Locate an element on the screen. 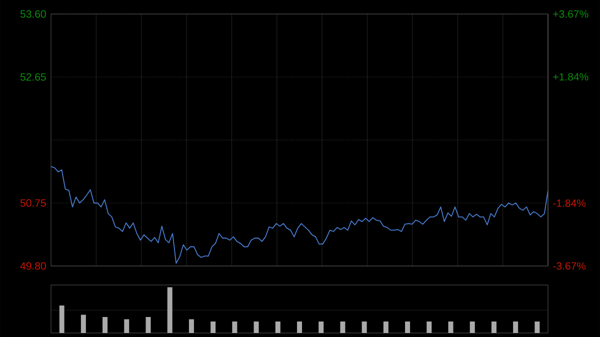 The image size is (600, 337). y-tick-label: 49.80 is located at coordinates (33, 266).